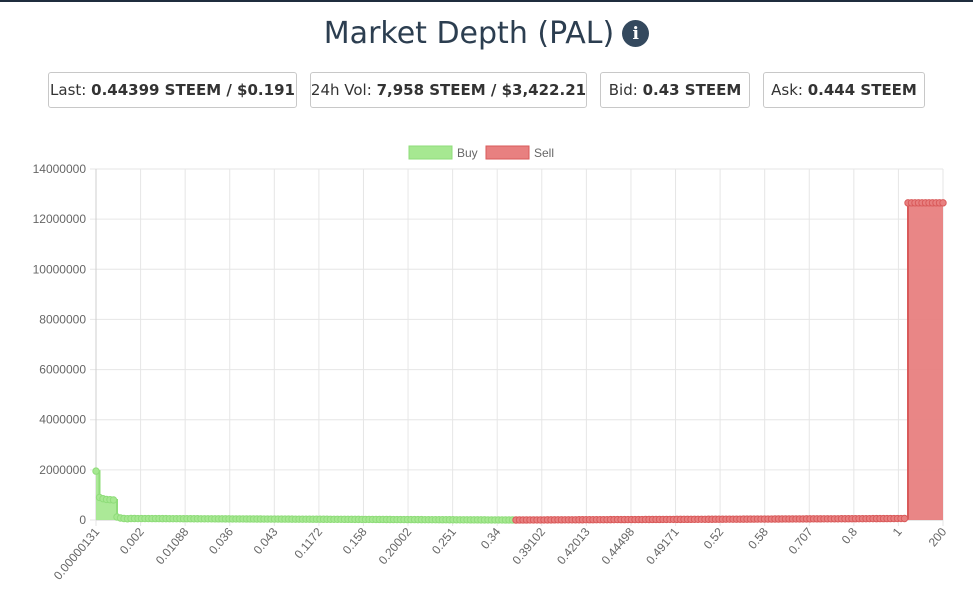 Image resolution: width=973 pixels, height=607 pixels. What do you see at coordinates (573, 546) in the screenshot?
I see `x-tick-label: 0.42013` at bounding box center [573, 546].